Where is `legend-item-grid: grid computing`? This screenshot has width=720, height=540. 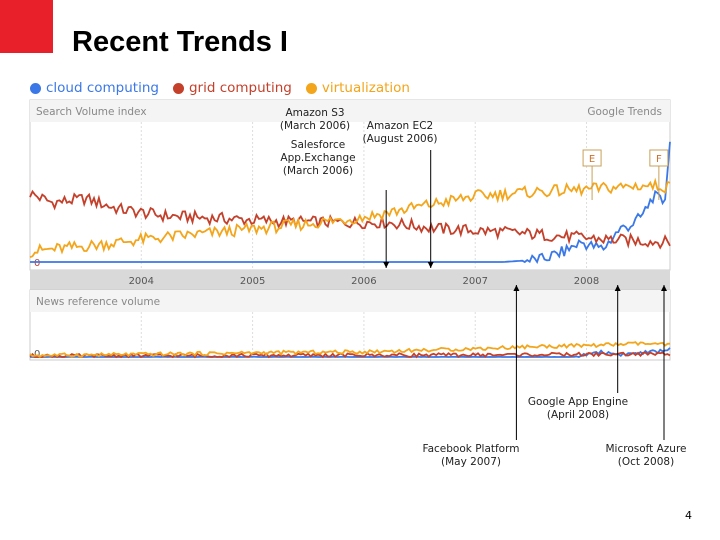 legend-item-grid: grid computing is located at coordinates (232, 88).